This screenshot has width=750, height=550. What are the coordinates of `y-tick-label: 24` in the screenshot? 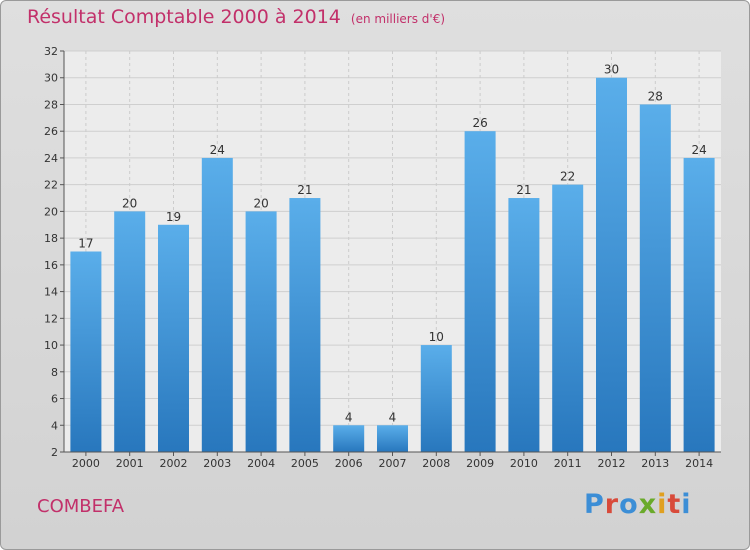 It's located at (51, 158).